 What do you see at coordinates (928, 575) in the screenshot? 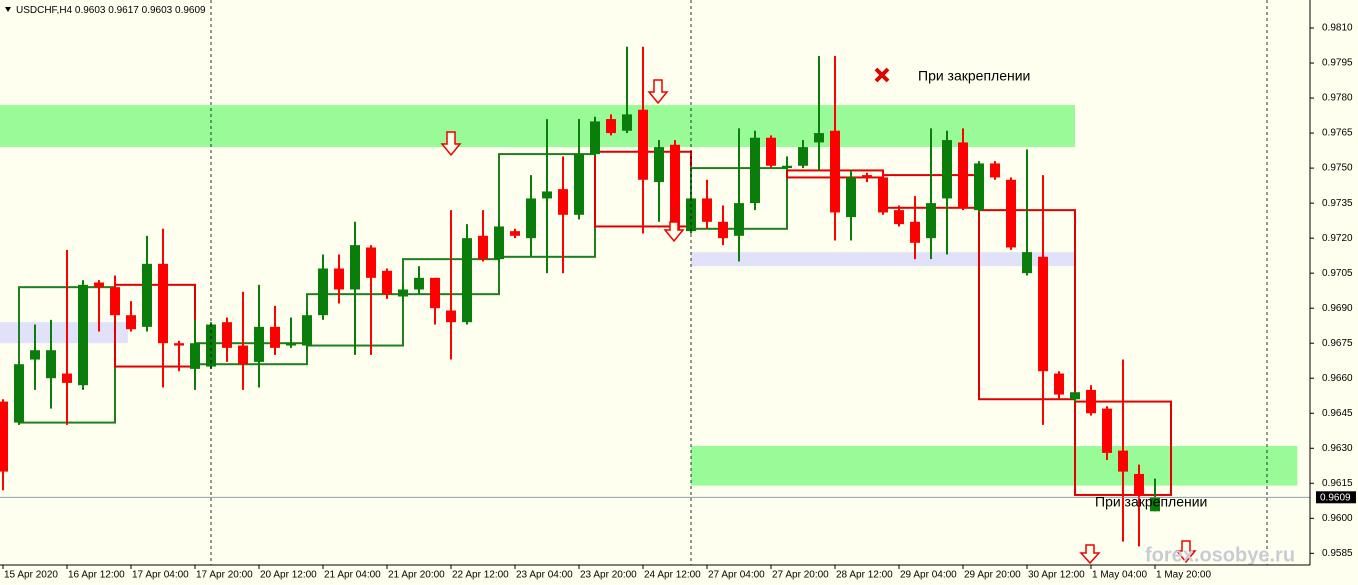
I see `x-tick-label: 29 Apr 04:00` at bounding box center [928, 575].